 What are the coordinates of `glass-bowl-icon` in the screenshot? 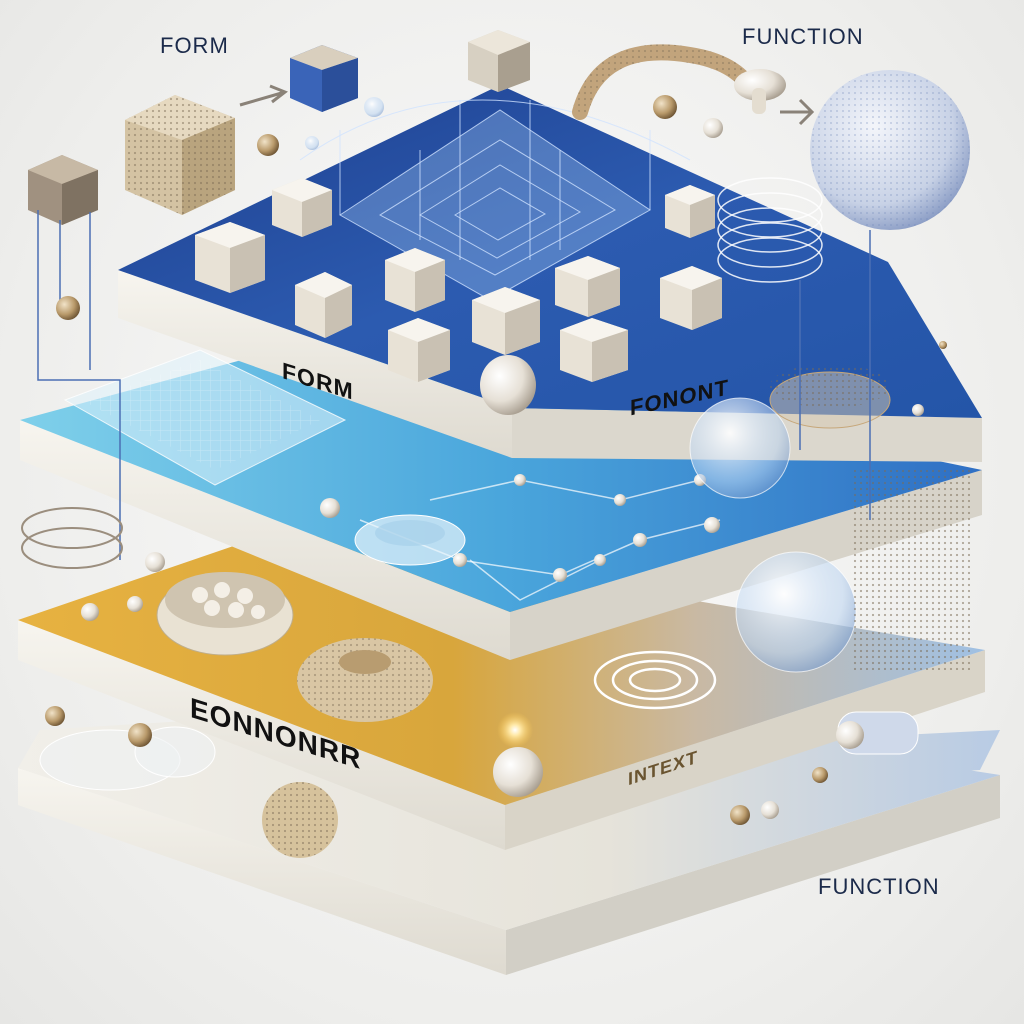 It's located at (830, 396).